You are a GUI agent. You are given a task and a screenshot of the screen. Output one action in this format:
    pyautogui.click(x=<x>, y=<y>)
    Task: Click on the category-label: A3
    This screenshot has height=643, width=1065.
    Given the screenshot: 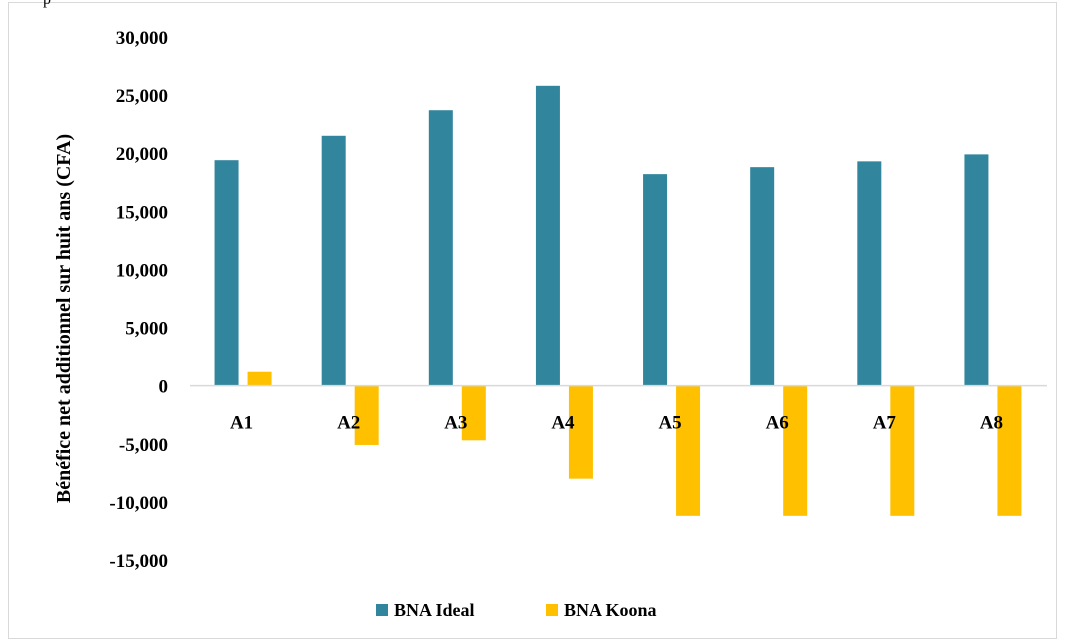 What is the action you would take?
    pyautogui.click(x=455, y=423)
    